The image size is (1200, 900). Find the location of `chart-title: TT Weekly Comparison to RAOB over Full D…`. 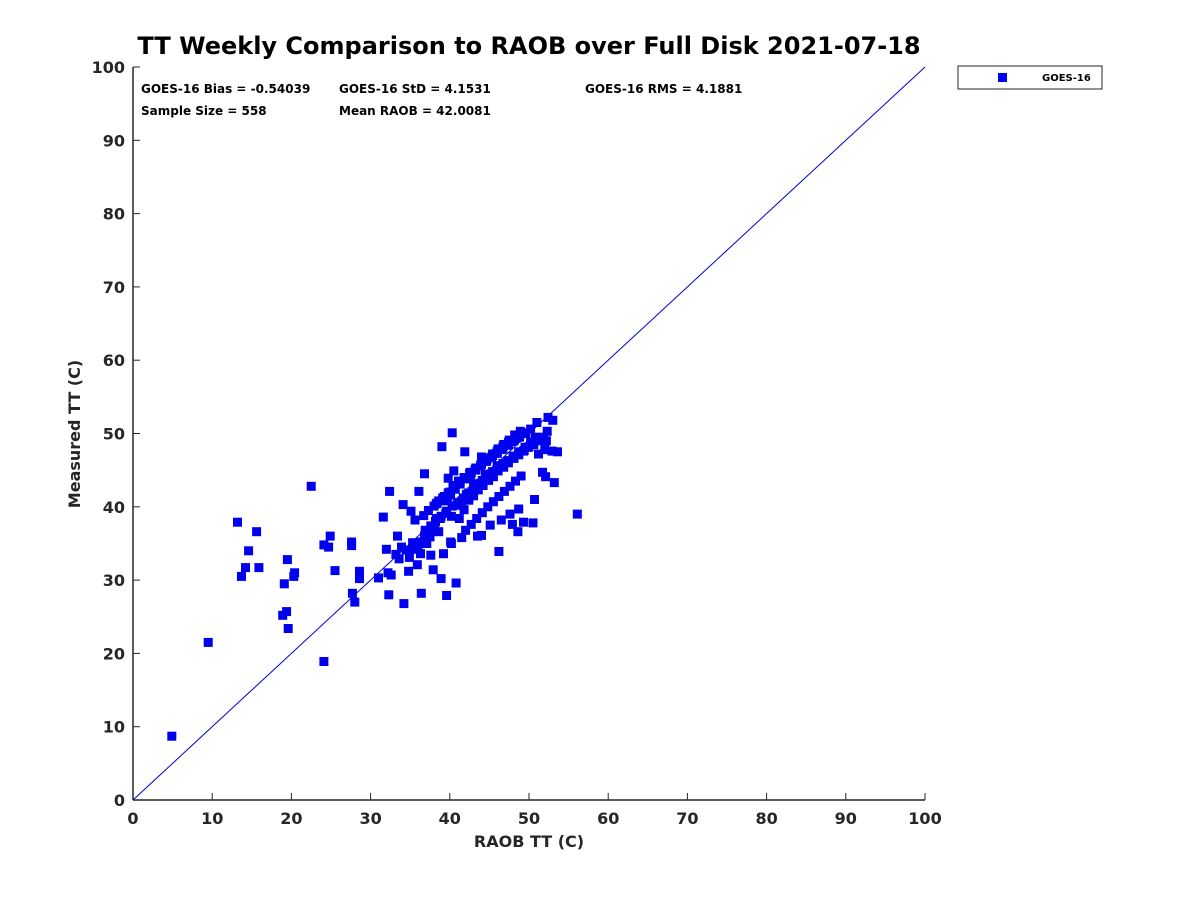

chart-title: TT Weekly Comparison to RAOB over Full D… is located at coordinates (528, 46).